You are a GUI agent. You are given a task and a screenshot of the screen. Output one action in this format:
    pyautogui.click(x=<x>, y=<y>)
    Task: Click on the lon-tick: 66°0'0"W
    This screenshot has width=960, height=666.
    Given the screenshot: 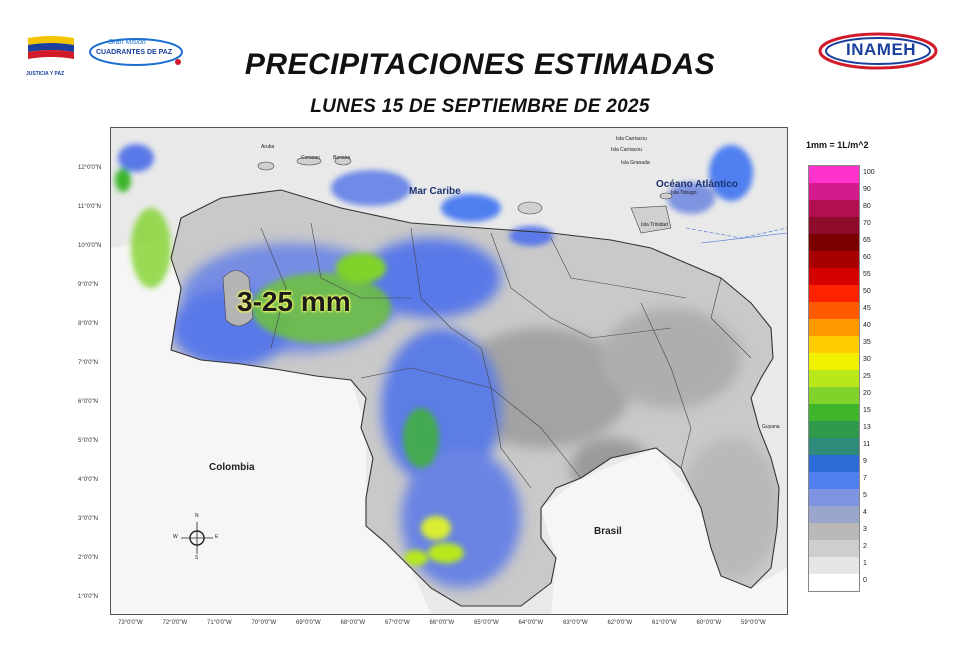 What is the action you would take?
    pyautogui.click(x=442, y=623)
    